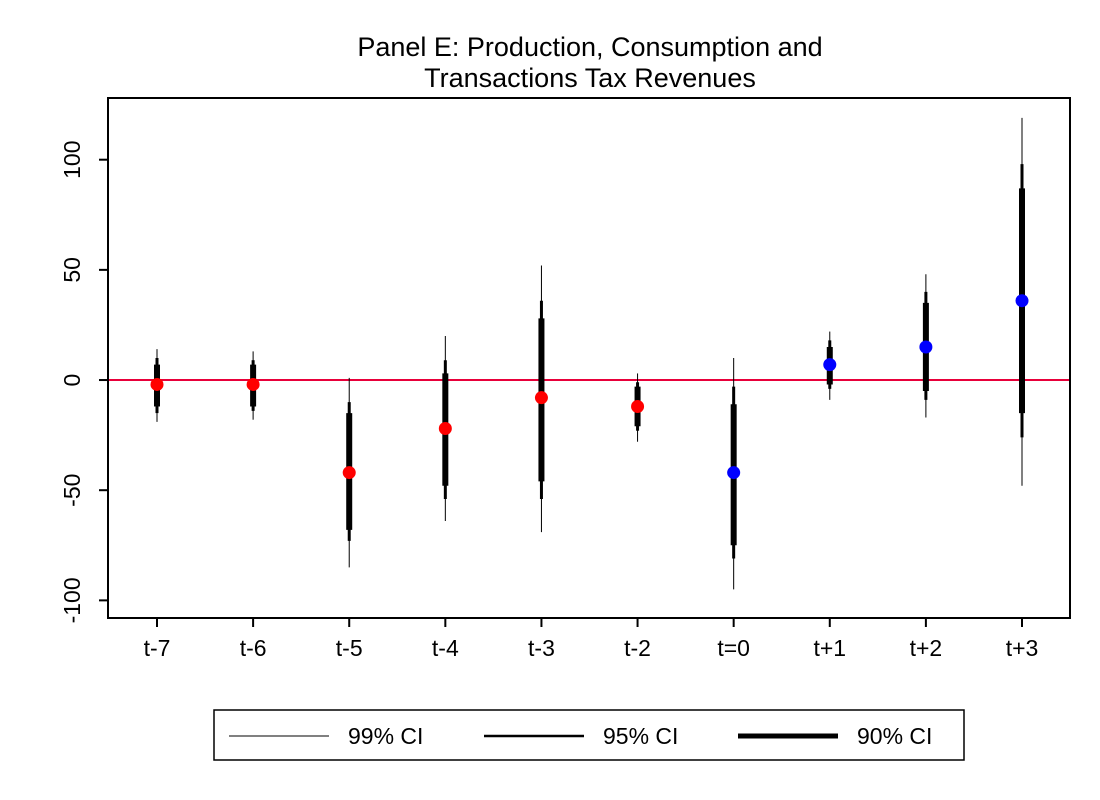 The width and height of the screenshot is (1100, 800). What do you see at coordinates (72, 600) in the screenshot?
I see `y-tick-label: -100` at bounding box center [72, 600].